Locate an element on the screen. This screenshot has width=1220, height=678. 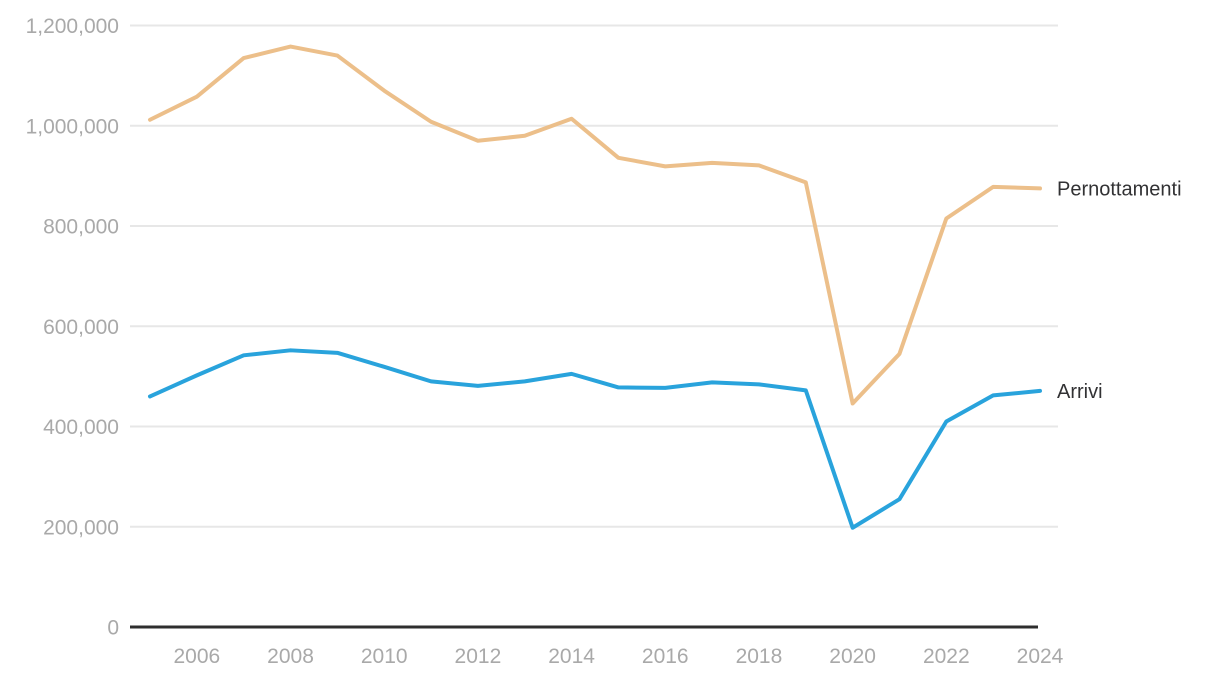
y-tick-label-0: 0 is located at coordinates (113, 628).